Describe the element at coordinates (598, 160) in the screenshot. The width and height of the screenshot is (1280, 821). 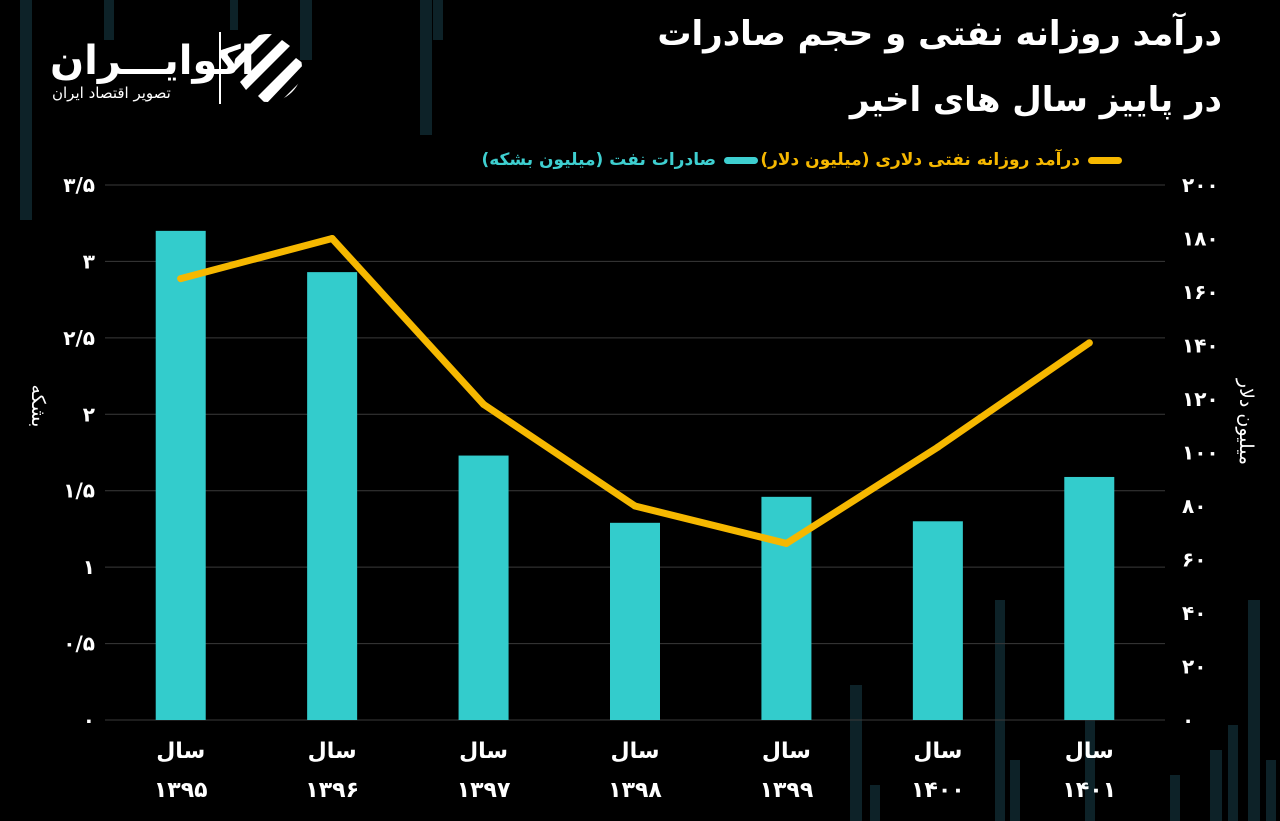
I see `legend-label-exports: صادرات نفت (میلیون بشکه)` at that location.